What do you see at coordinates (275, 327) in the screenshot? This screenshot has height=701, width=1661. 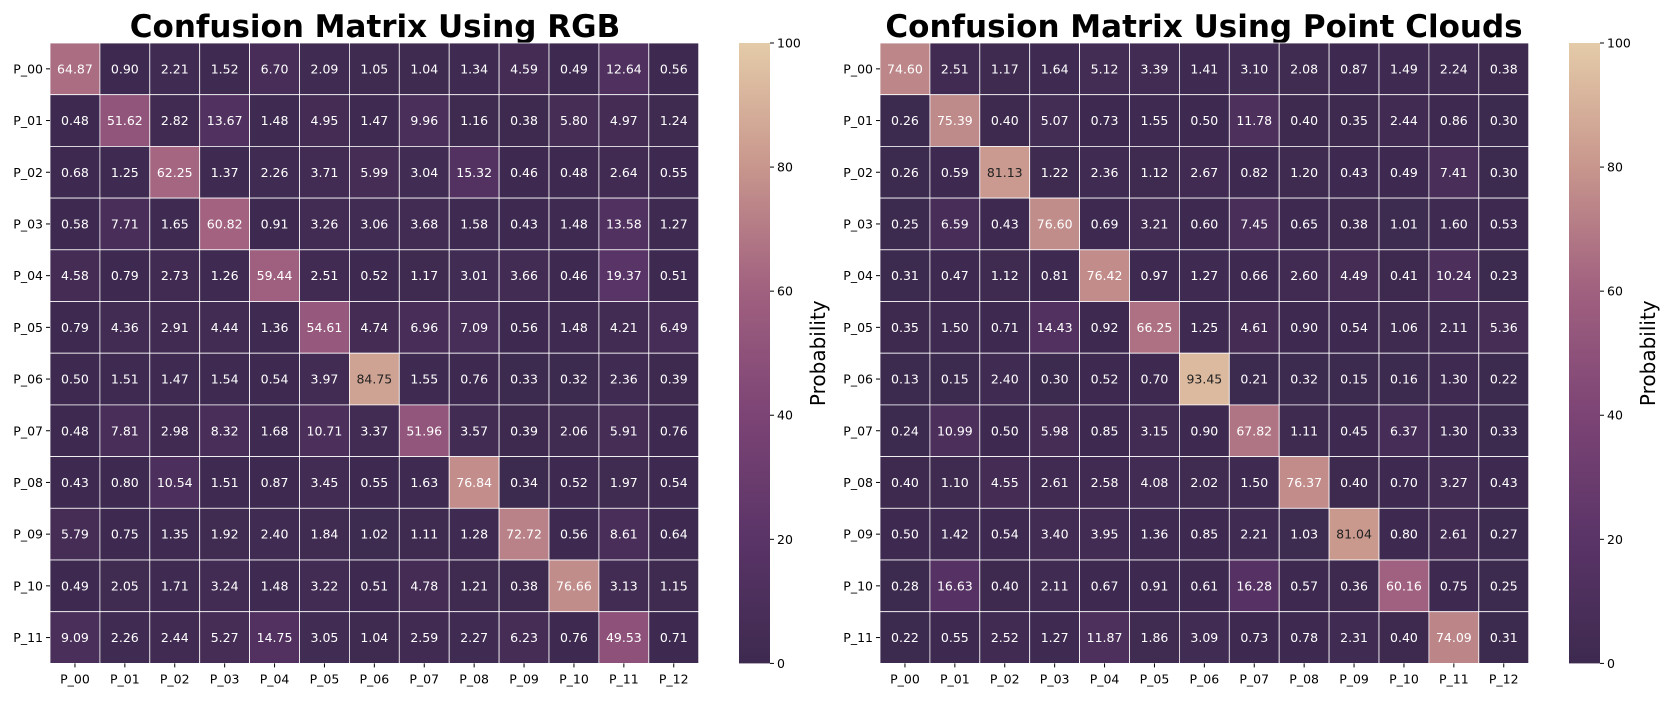 I see `cell-value-label: 1.36` at bounding box center [275, 327].